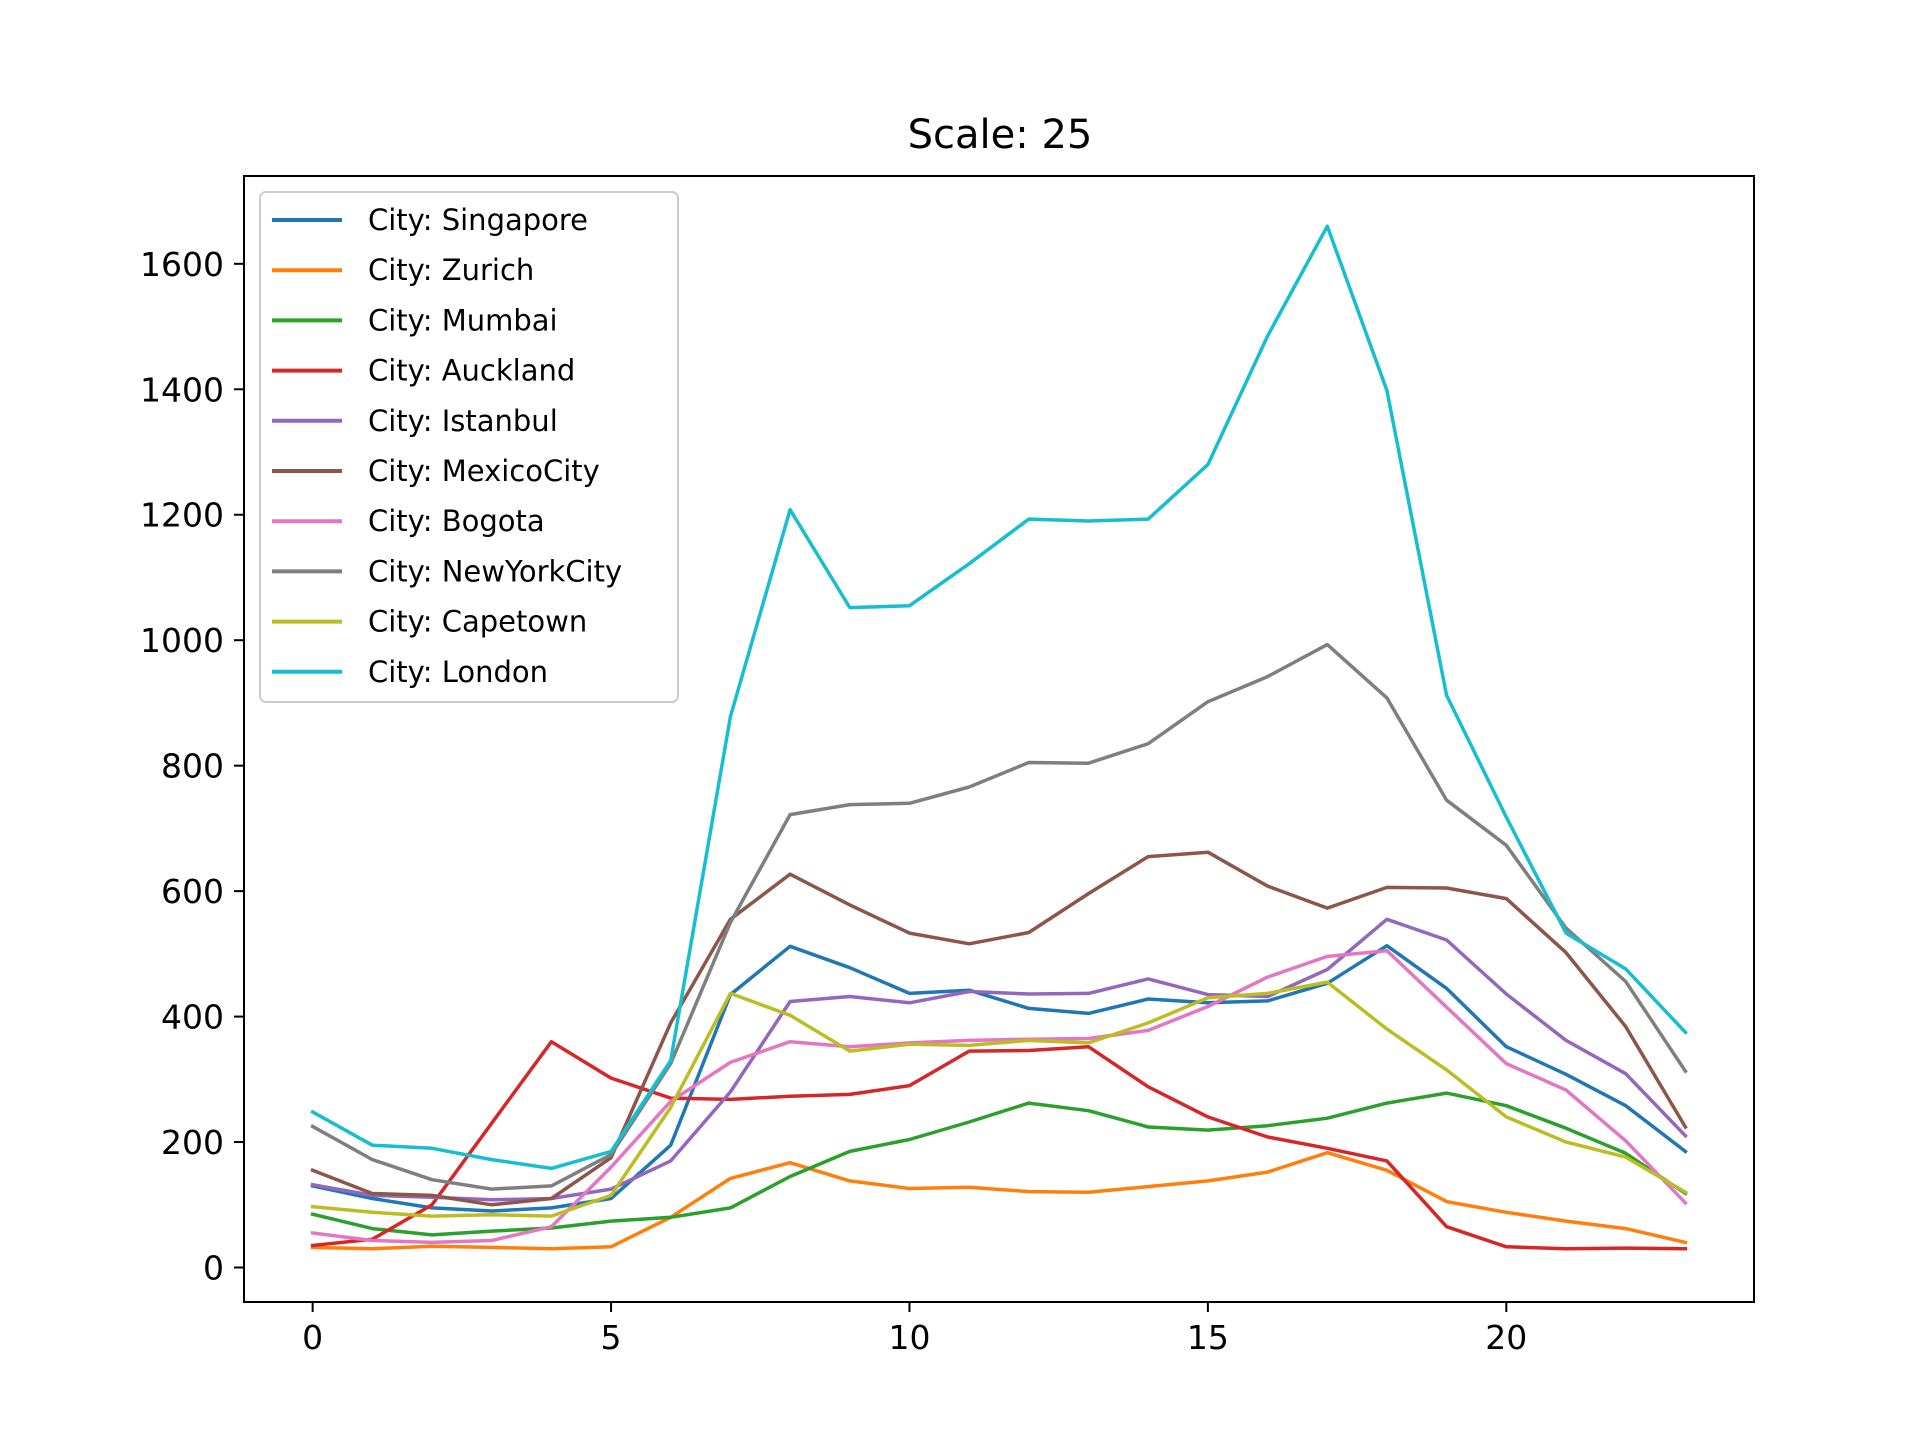 The width and height of the screenshot is (1920, 1444). I want to click on y-tick-label: 1200, so click(182, 515).